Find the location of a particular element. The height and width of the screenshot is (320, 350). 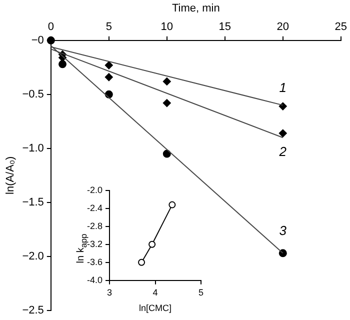

y-tick-label: -4.0 is located at coordinates (94, 279).